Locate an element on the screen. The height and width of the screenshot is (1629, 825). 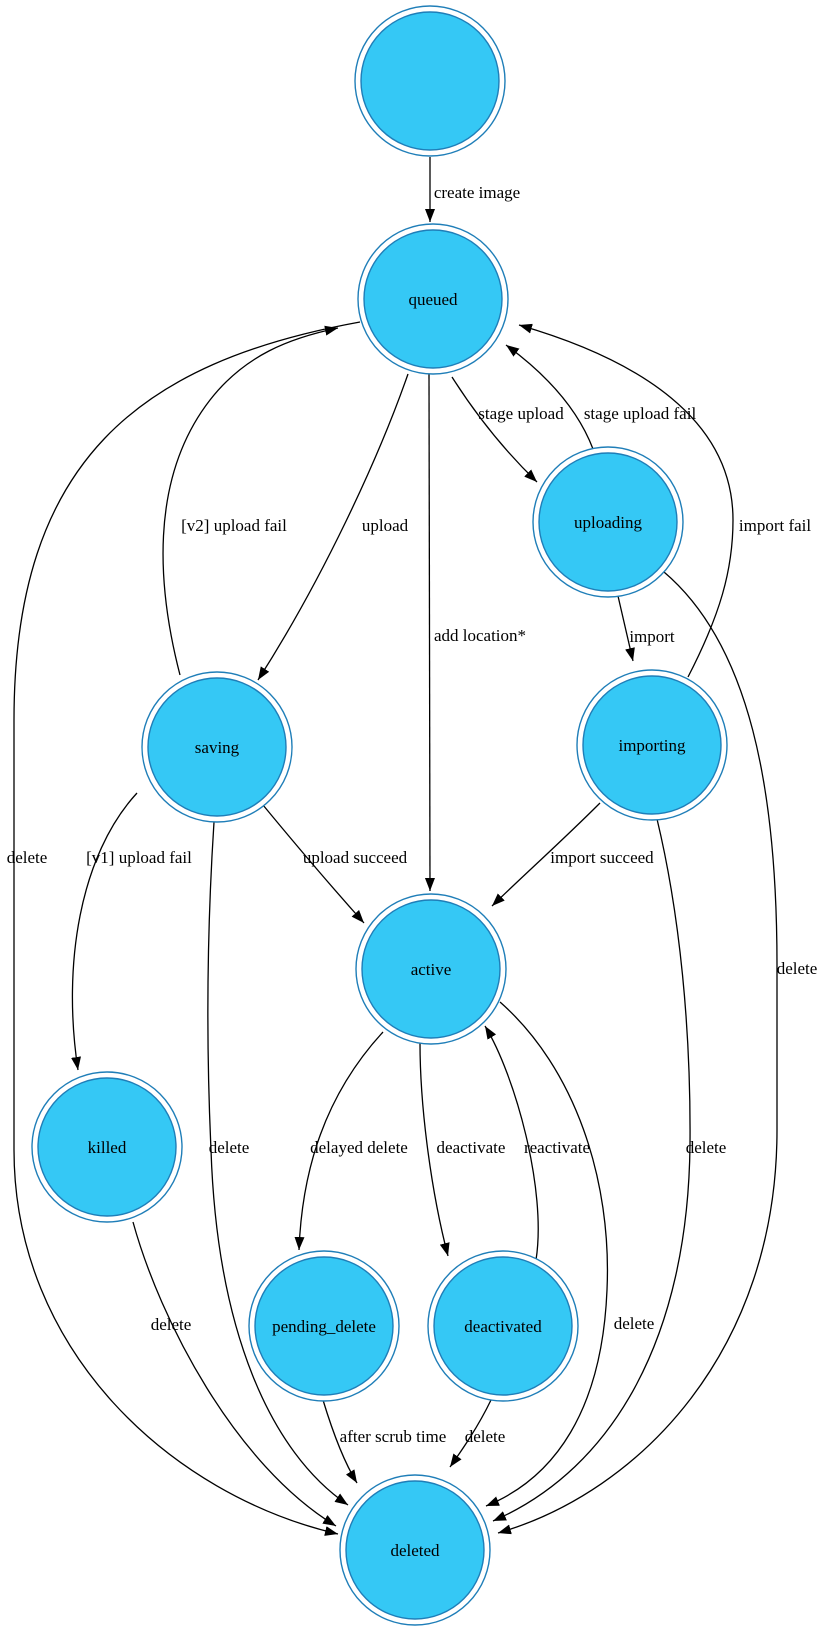
state-node-pending-delete: pending_delete is located at coordinates (324, 1326).